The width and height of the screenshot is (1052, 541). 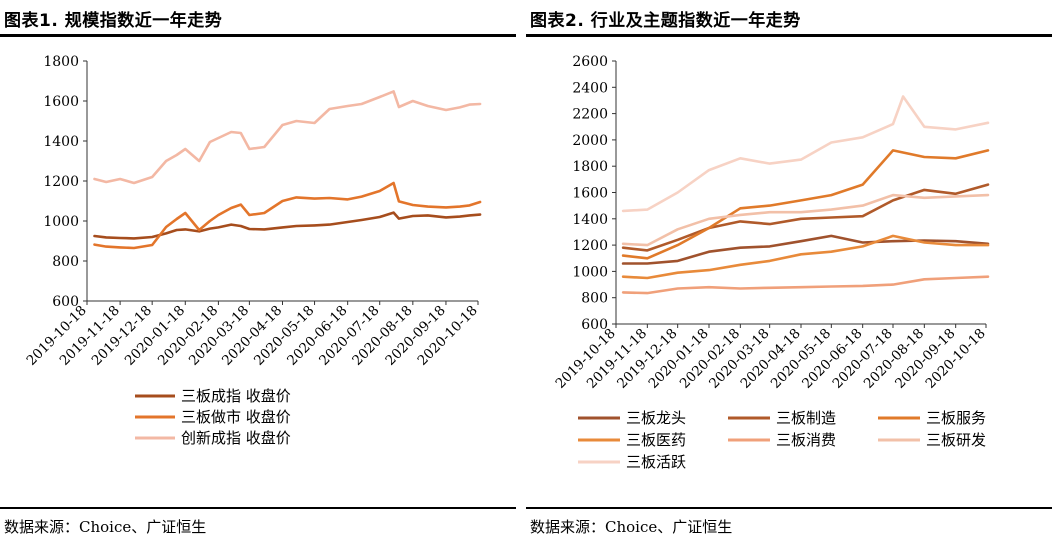 What do you see at coordinates (956, 440) in the screenshot?
I see `legend-label: 三板研发` at bounding box center [956, 440].